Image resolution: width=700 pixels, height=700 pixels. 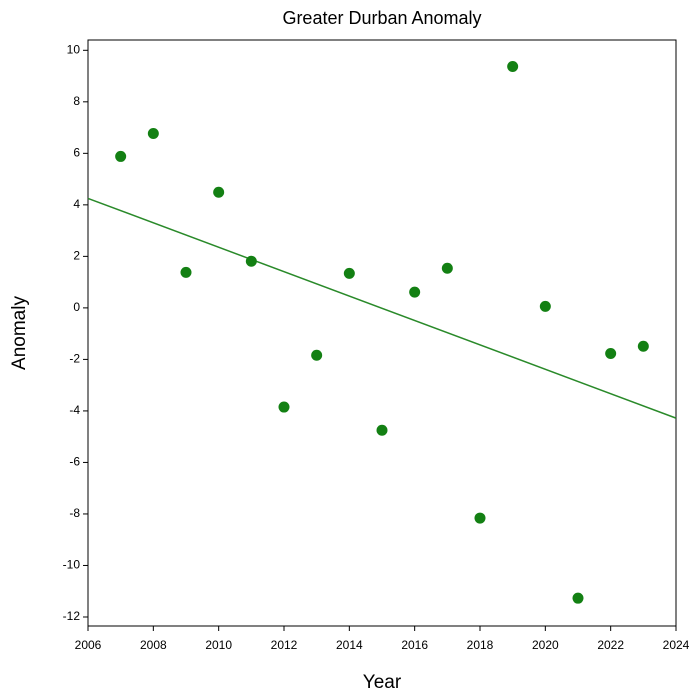 What do you see at coordinates (284, 645) in the screenshot?
I see `x-tick-label: 2012` at bounding box center [284, 645].